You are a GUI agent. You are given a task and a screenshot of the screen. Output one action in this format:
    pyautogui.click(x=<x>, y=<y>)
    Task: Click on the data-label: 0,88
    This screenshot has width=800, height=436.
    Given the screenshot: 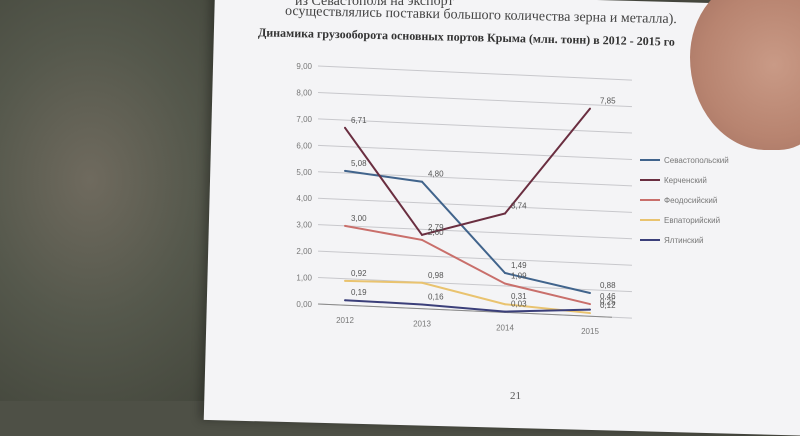 What is the action you would take?
    pyautogui.click(x=608, y=285)
    